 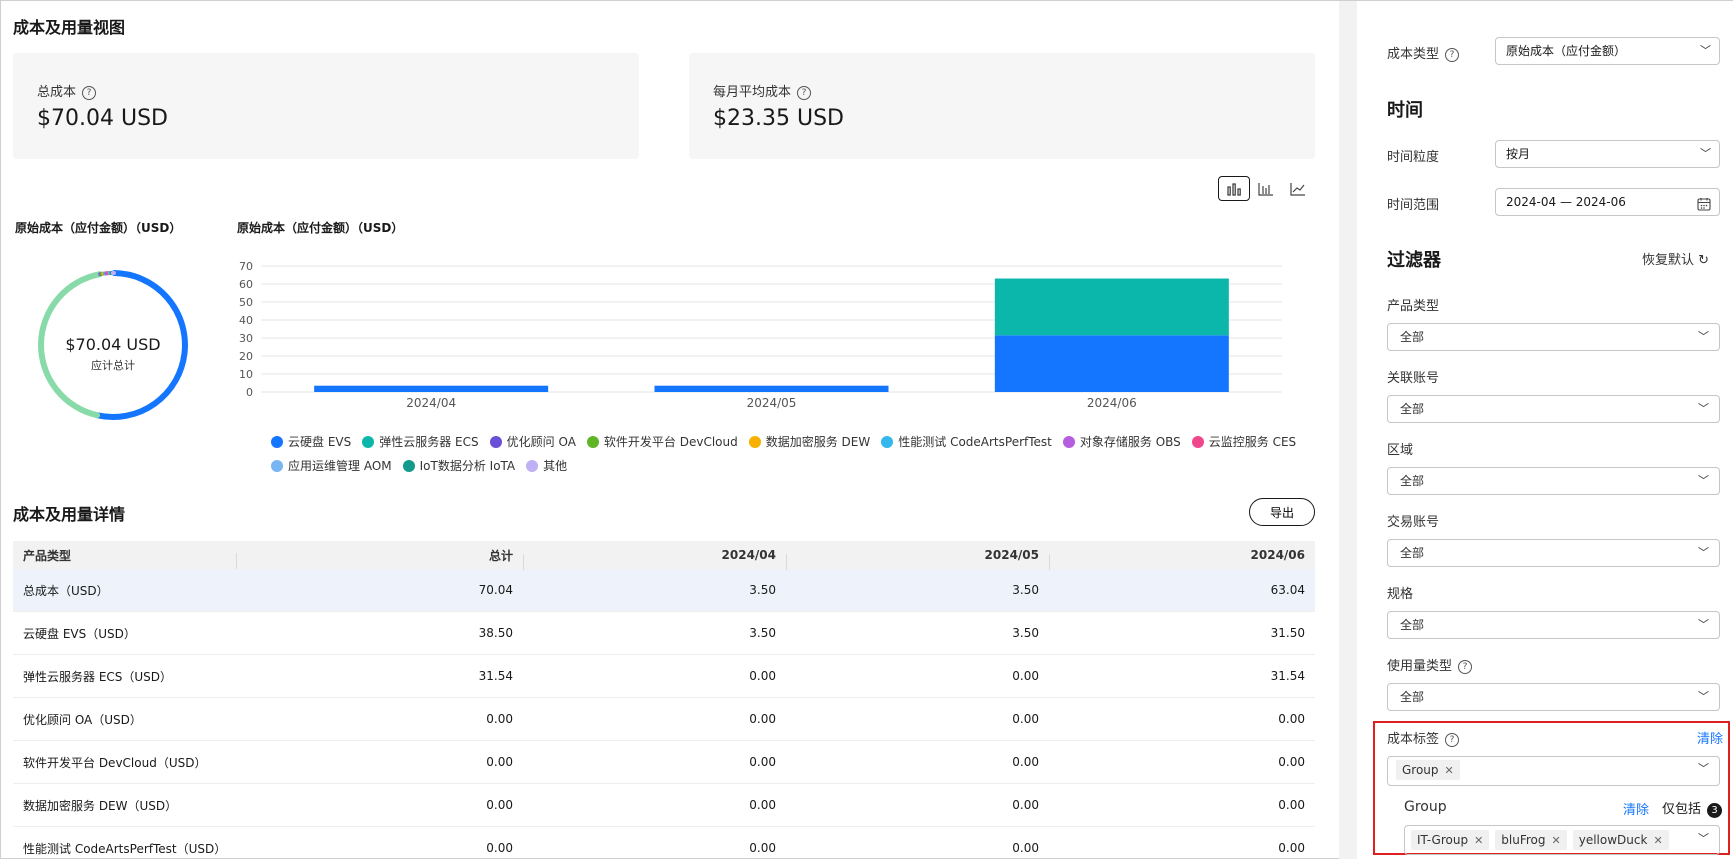 I want to click on x-tick-label: 2024/04, so click(x=431, y=403).